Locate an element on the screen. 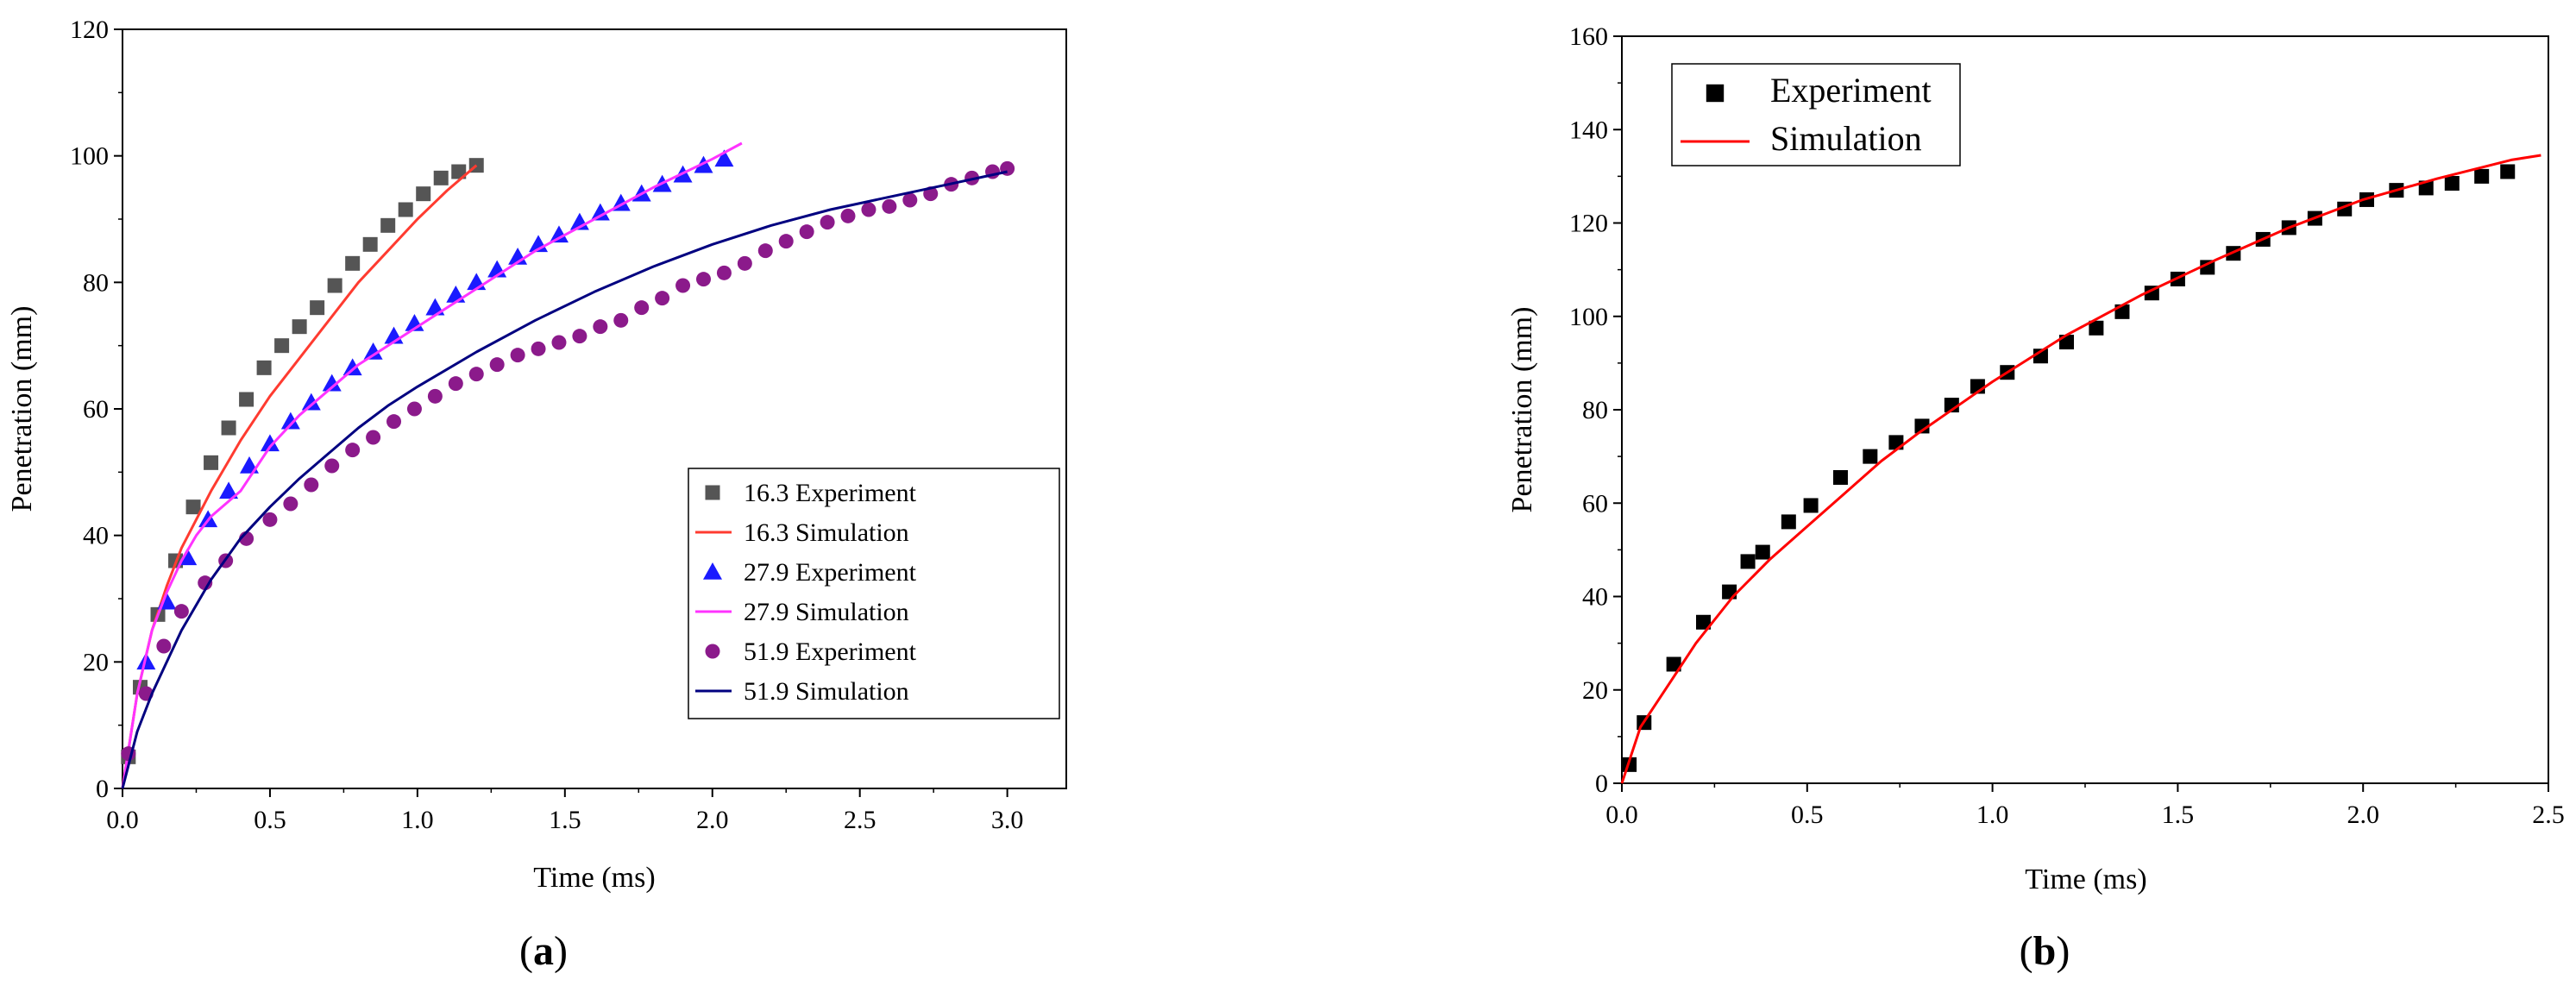 This screenshot has height=986, width=2576. y-tick-label: 60 is located at coordinates (96, 409).